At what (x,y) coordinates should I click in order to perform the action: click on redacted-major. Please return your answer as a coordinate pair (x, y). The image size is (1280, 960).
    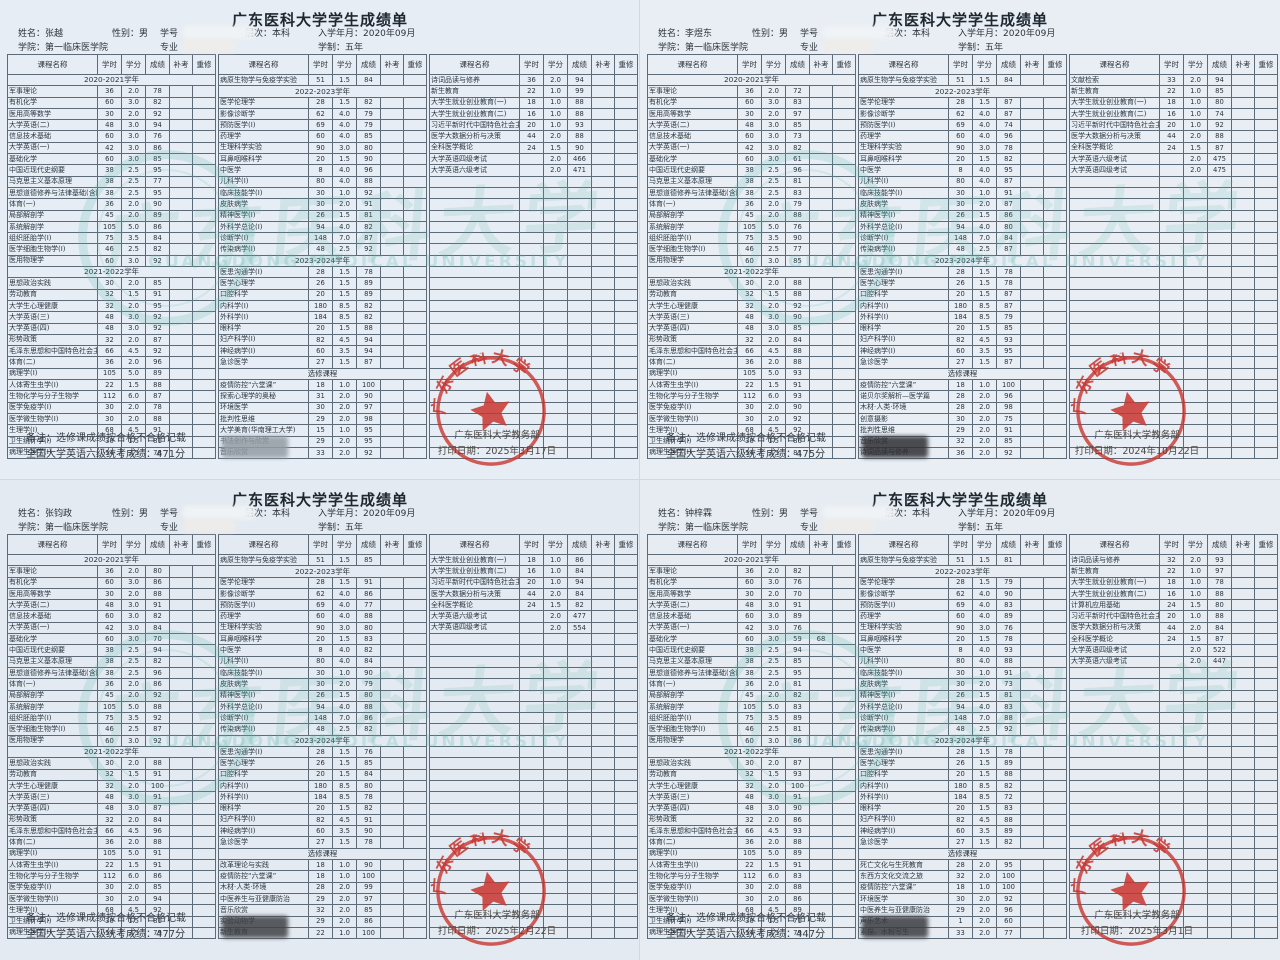
    Looking at the image, I should click on (849, 46).